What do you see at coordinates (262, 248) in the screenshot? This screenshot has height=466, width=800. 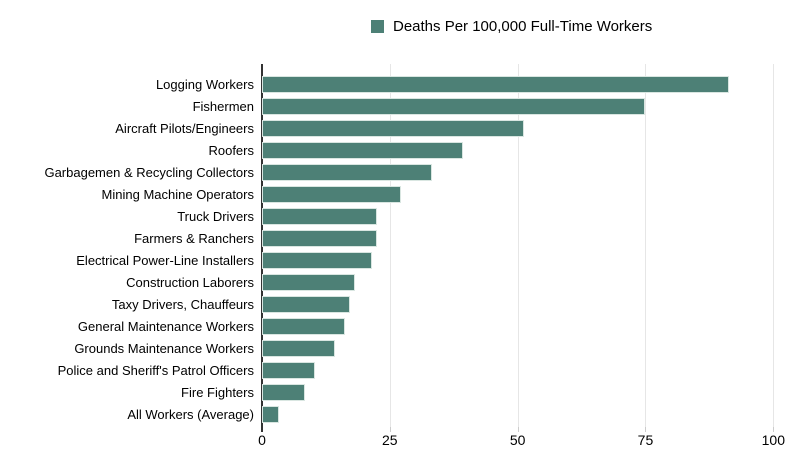 I see `y-axis-line` at bounding box center [262, 248].